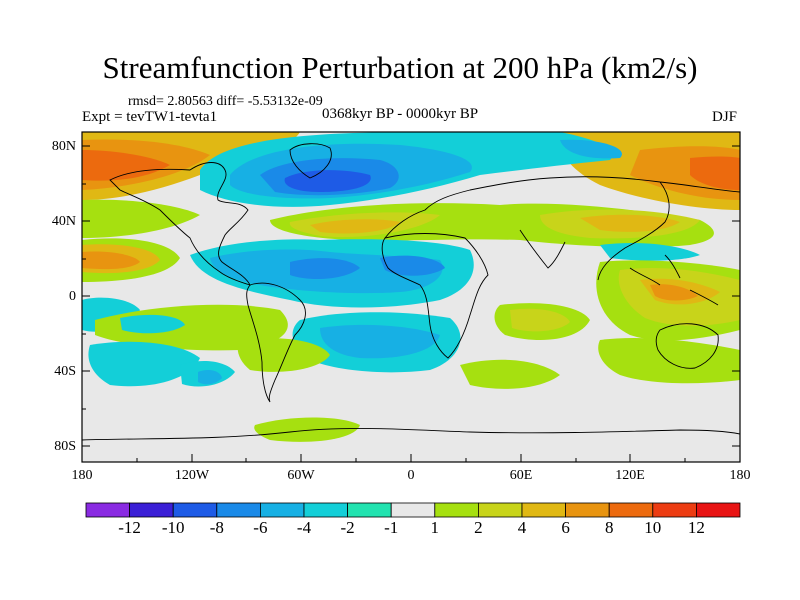  What do you see at coordinates (216, 527) in the screenshot?
I see `colorbar-label: -8` at bounding box center [216, 527].